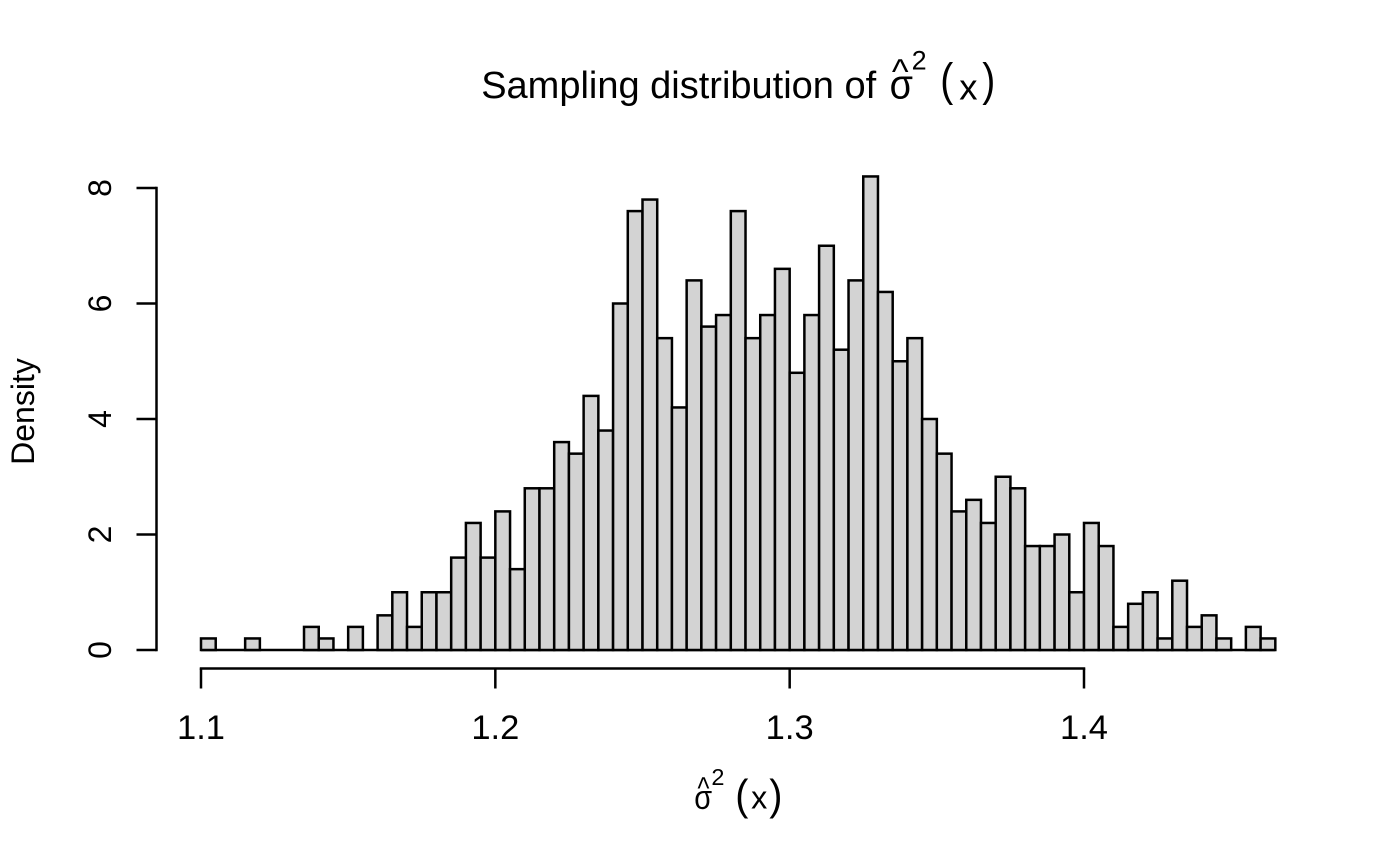 The image size is (1400, 865). Describe the element at coordinates (201, 728) in the screenshot. I see `svg-text: 1.1` at that location.